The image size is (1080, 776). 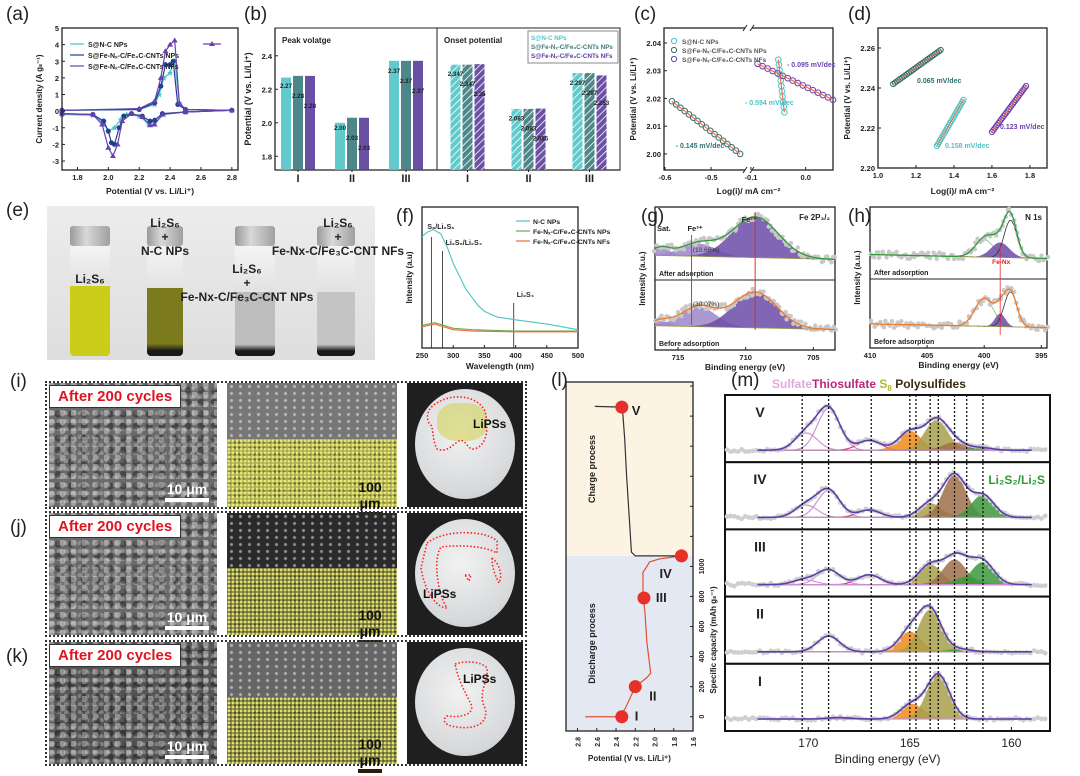 What do you see at coordinates (702, 687) in the screenshot?
I see `y-tick-label: 200` at bounding box center [702, 687].